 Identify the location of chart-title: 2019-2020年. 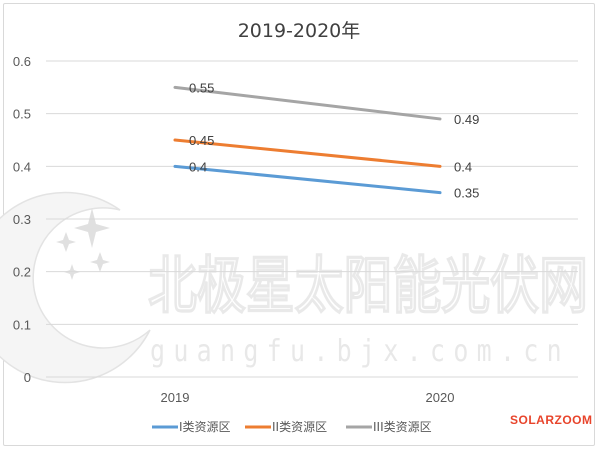
(299, 31).